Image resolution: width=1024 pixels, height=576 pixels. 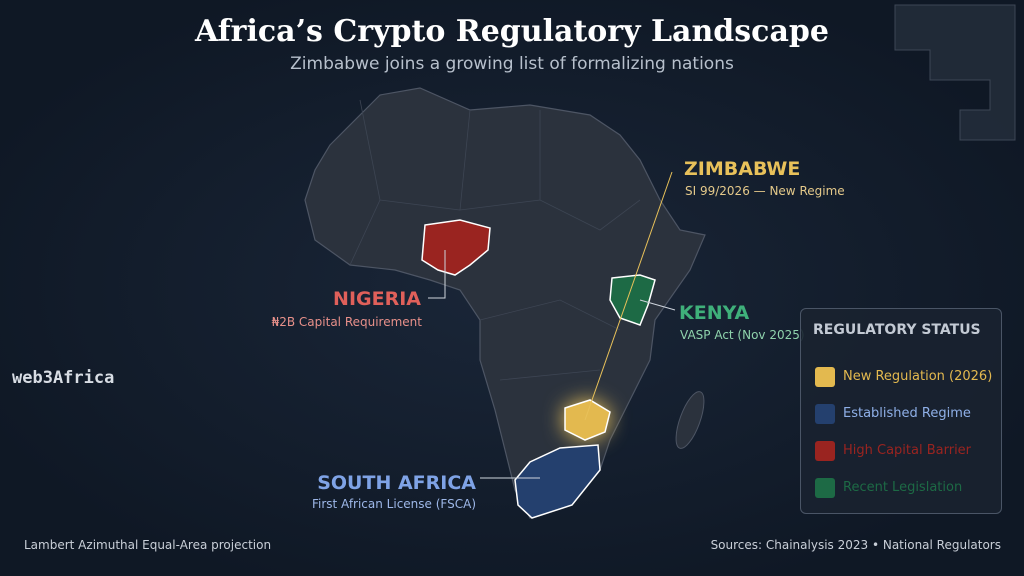 What do you see at coordinates (148, 545) in the screenshot?
I see `projection-note: Lambert Azimuthal Equal-Area projection` at bounding box center [148, 545].